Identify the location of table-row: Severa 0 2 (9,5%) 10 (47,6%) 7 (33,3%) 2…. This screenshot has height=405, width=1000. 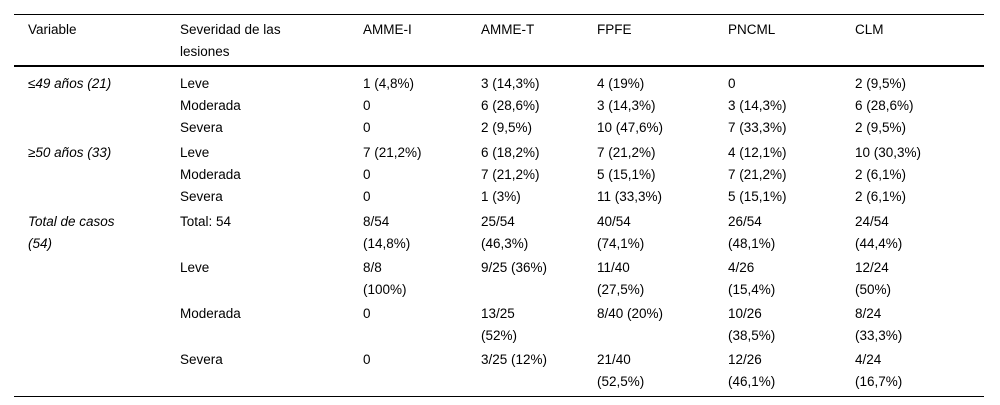
(499, 128).